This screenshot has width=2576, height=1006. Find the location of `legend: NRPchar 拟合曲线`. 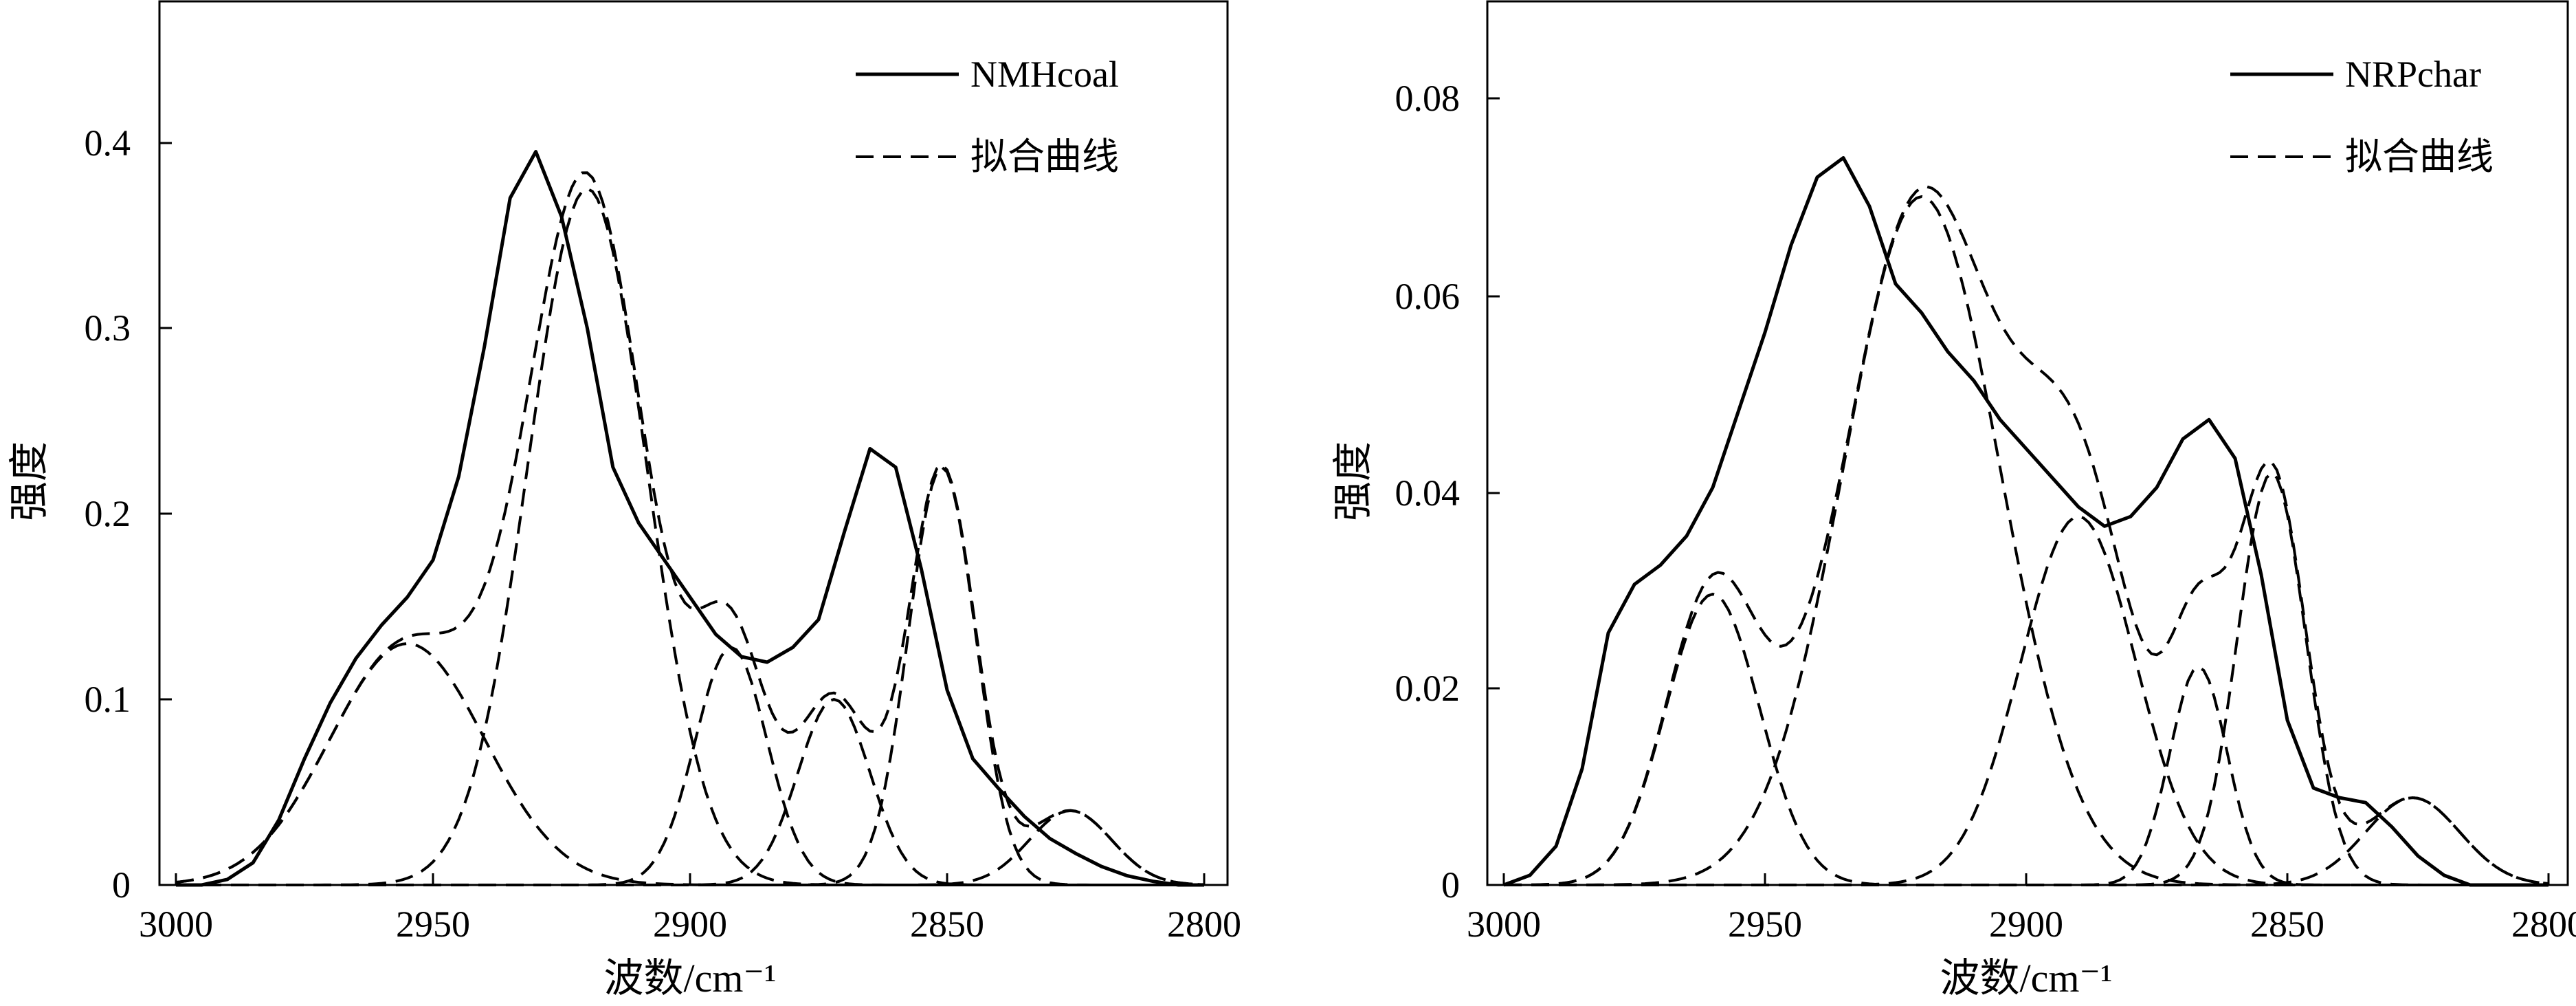

legend: NRPchar 拟合曲线 is located at coordinates (2362, 115).